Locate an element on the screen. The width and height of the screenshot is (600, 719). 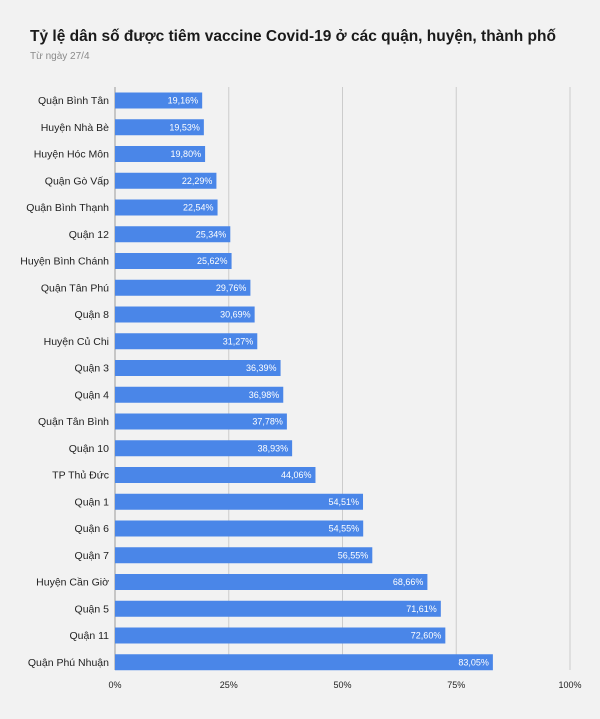
data-label: 36,98% is located at coordinates (264, 395).